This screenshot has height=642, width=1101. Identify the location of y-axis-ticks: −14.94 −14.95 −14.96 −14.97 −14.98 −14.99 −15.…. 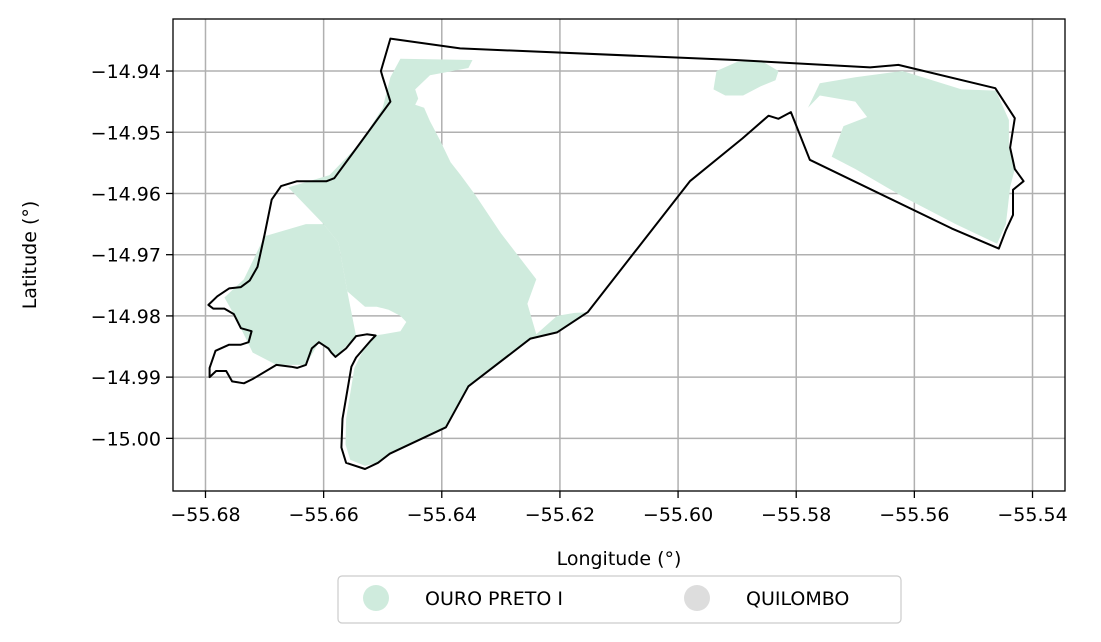
(132, 255).